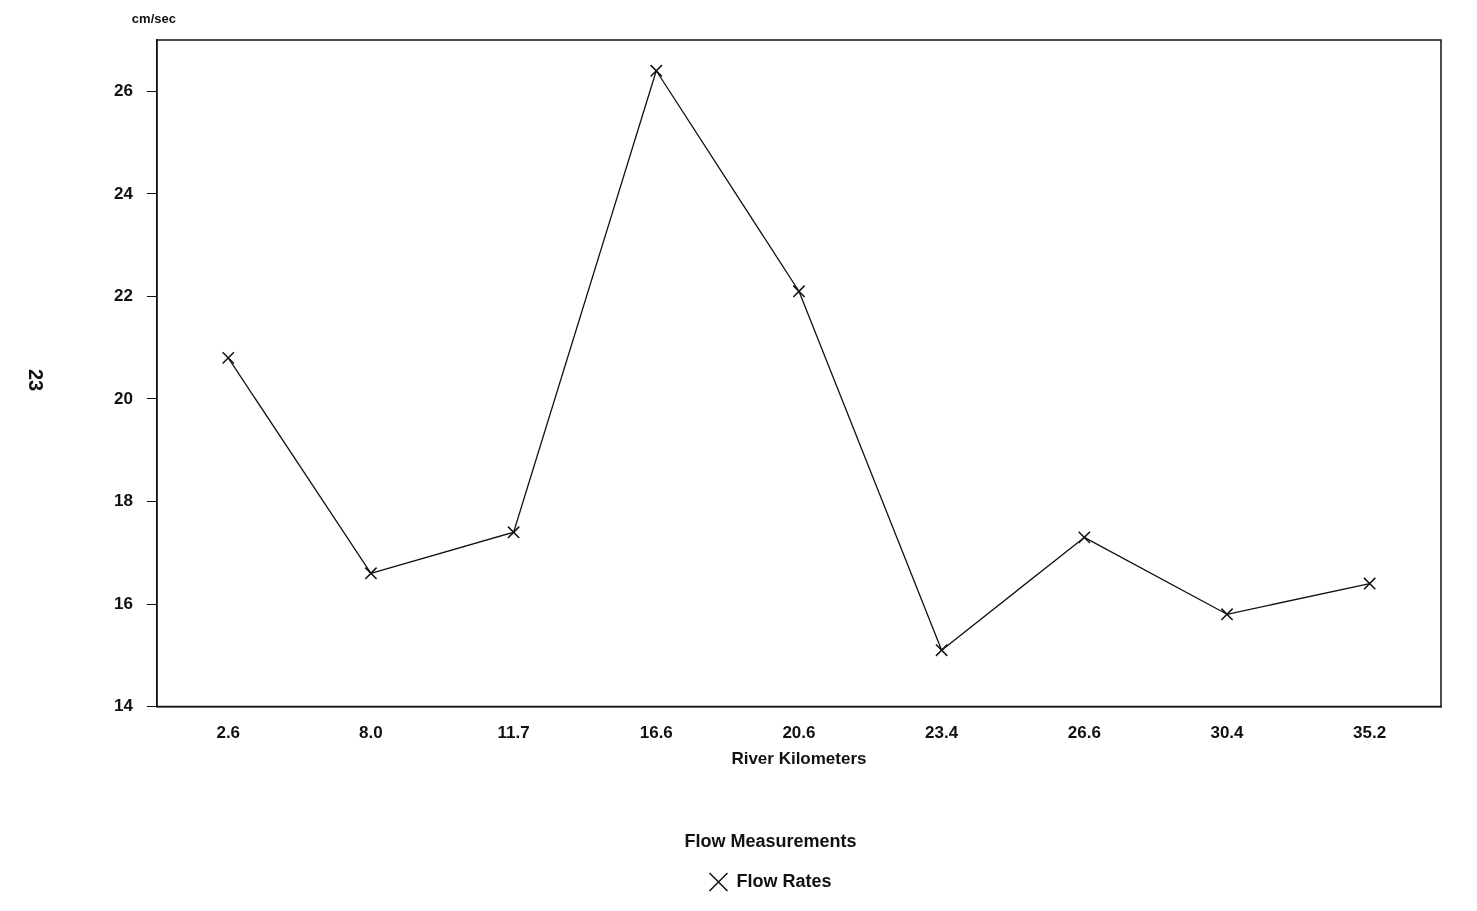  I want to click on y-tick-label: 26, so click(123, 90).